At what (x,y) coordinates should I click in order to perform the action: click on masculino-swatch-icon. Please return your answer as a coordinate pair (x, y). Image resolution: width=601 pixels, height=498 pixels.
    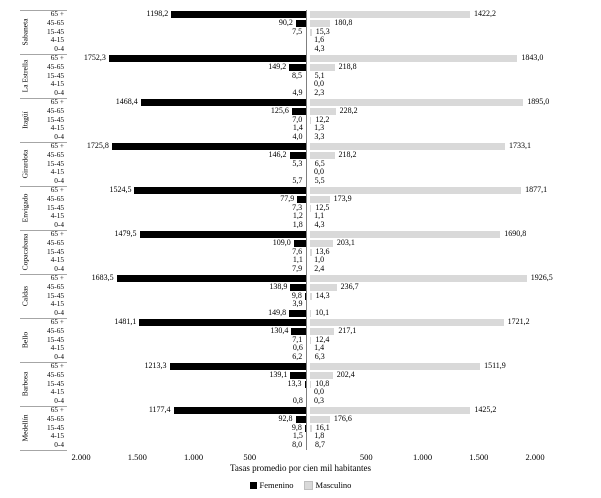
    Looking at the image, I should click on (308, 485).